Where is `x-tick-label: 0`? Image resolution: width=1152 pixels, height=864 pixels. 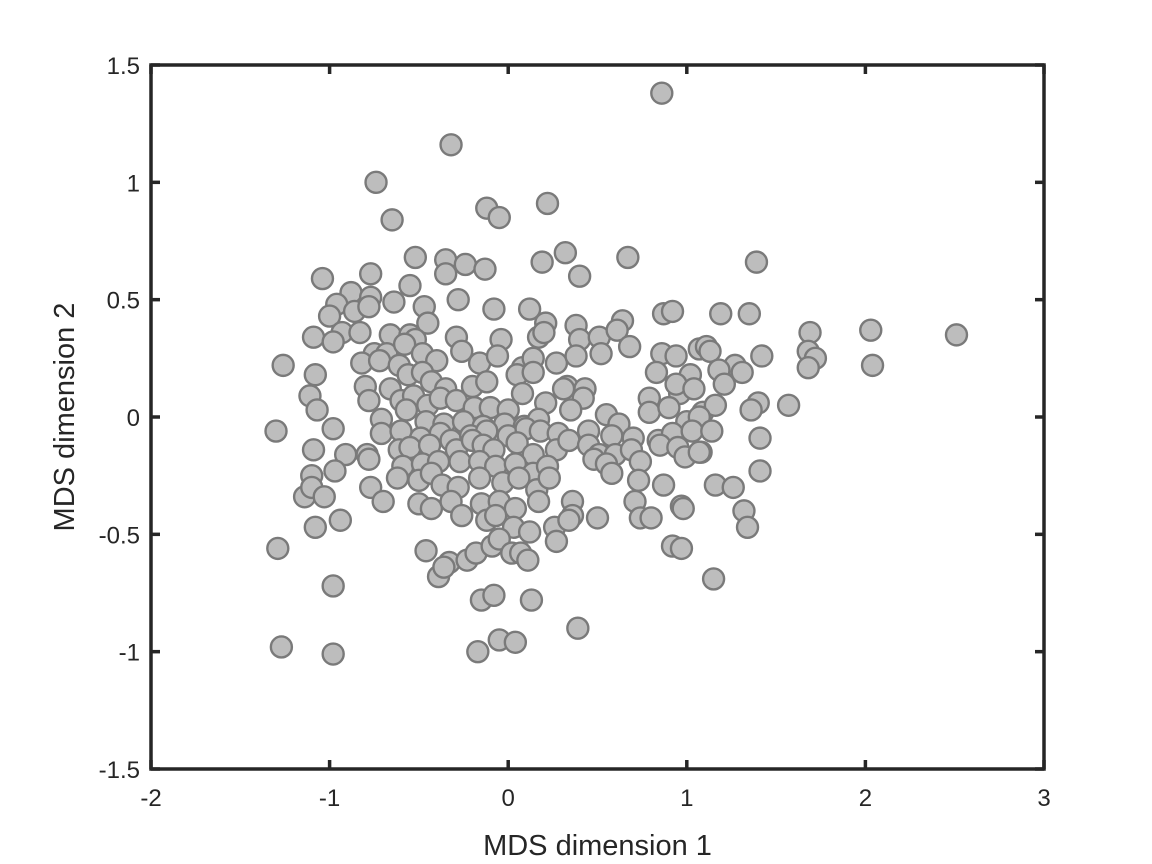 x-tick-label: 0 is located at coordinates (508, 798).